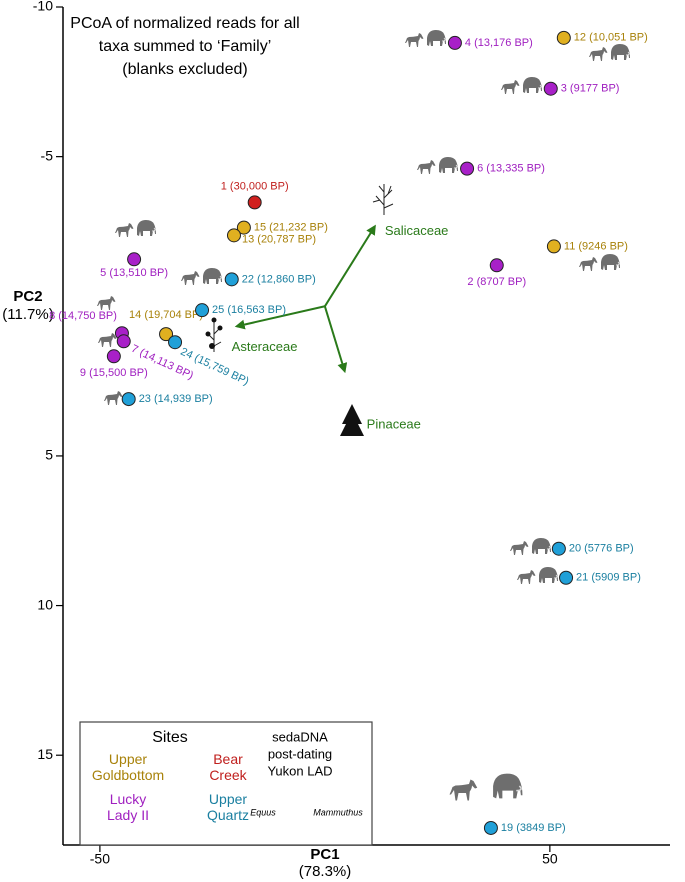 The image size is (685, 882). I want to click on point-label: 8 (14,750 BP), so click(83, 316).